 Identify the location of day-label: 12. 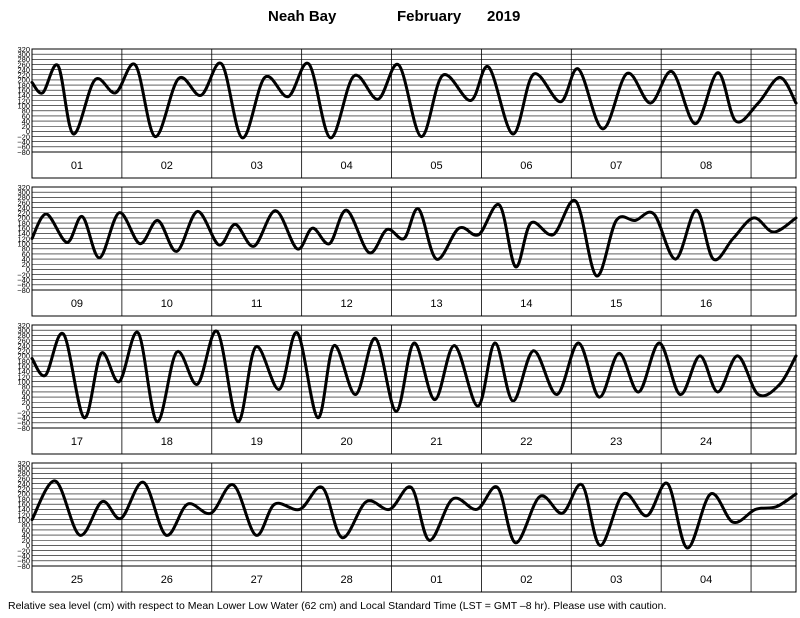
(346, 304).